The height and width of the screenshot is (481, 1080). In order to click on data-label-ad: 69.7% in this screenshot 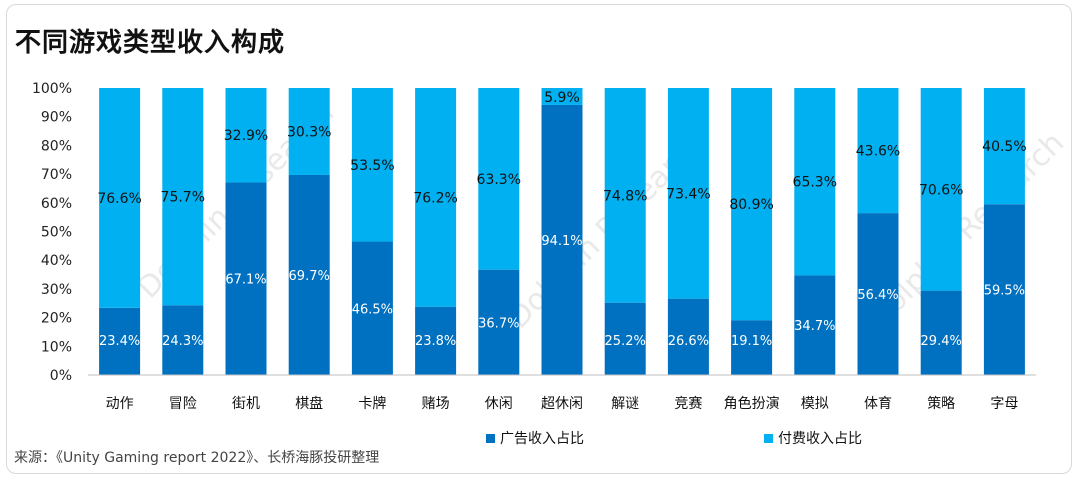, I will do `click(309, 276)`.